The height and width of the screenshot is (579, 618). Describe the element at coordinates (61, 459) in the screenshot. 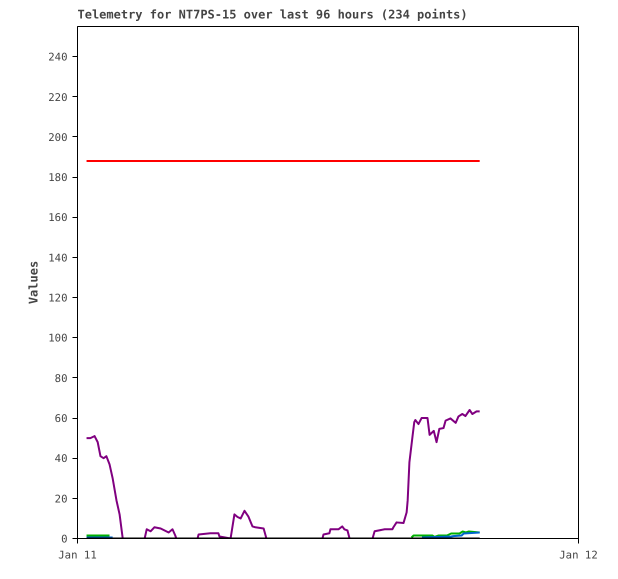

I see `y-tick-label: 40` at that location.